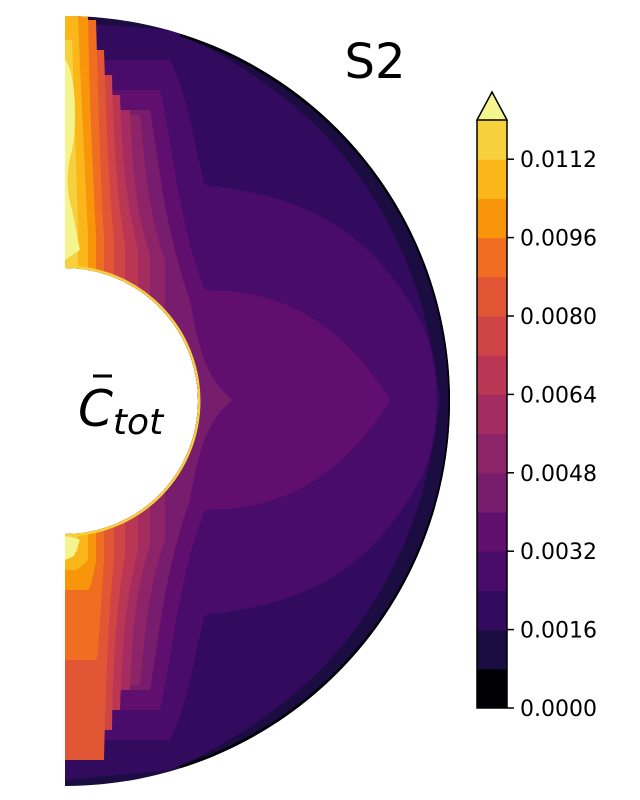 Image resolution: width=640 pixels, height=800 pixels. What do you see at coordinates (558, 239) in the screenshot?
I see `colorbar-tick-label: 0.0096` at bounding box center [558, 239].